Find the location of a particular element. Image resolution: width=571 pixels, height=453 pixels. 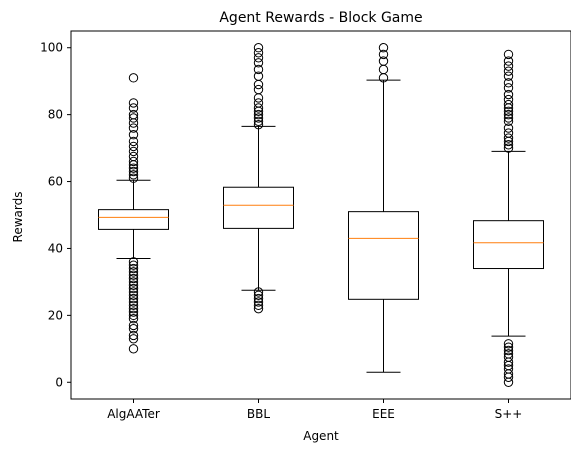

x-tick-label: EEE is located at coordinates (383, 414).